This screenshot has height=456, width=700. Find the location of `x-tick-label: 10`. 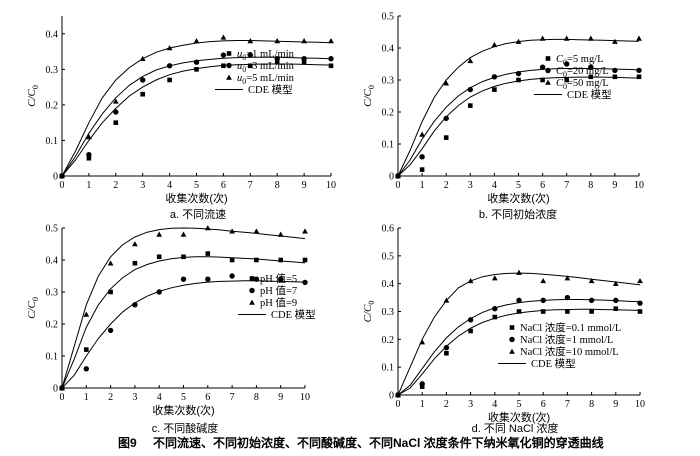

x-tick-label: 10 is located at coordinates (640, 404).